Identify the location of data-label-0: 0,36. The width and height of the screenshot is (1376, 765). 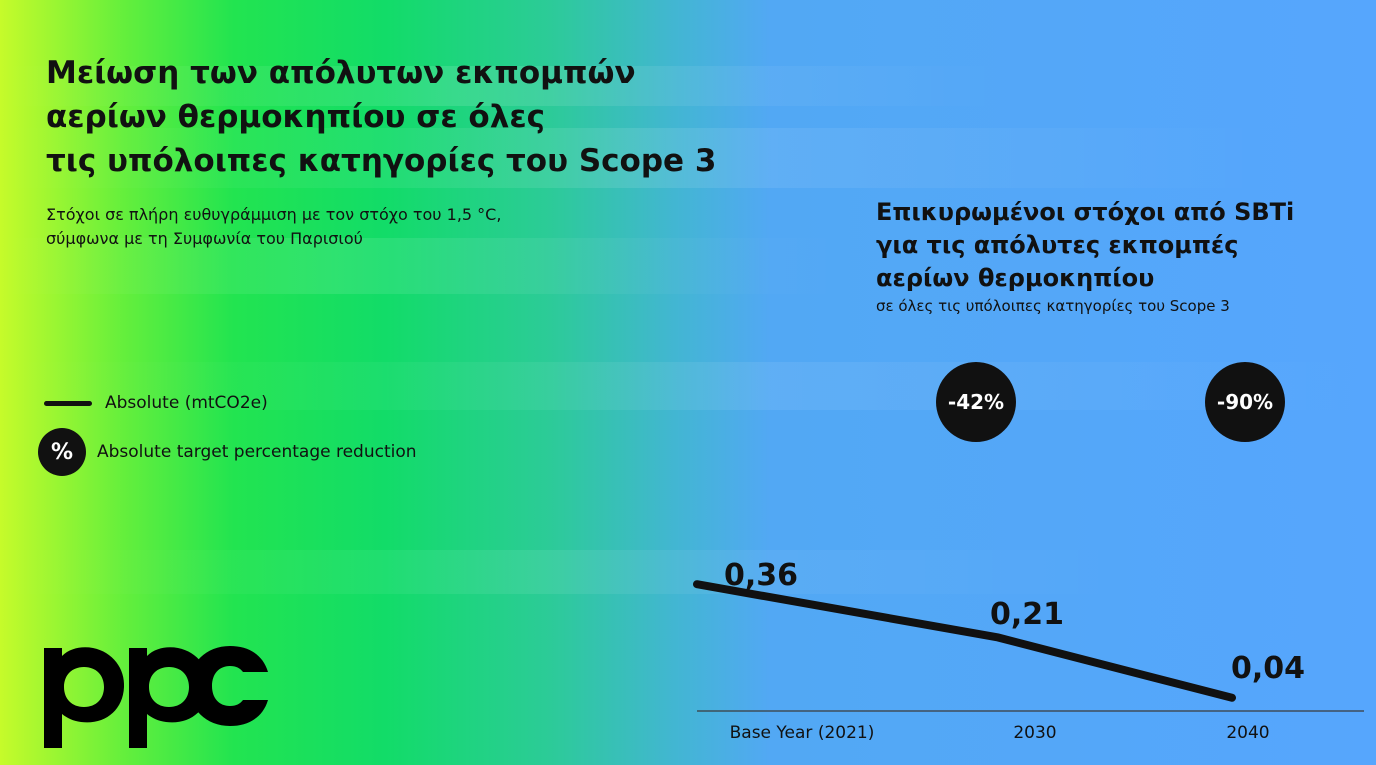
(761, 575).